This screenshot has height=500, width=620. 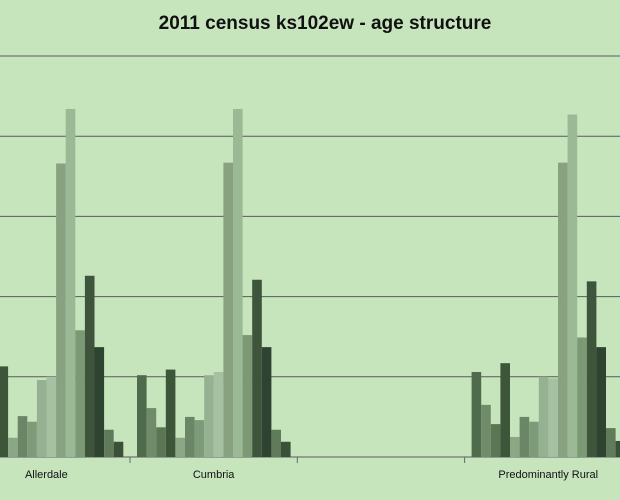 I want to click on x-tick-label: Predominantly Rural, so click(x=548, y=475).